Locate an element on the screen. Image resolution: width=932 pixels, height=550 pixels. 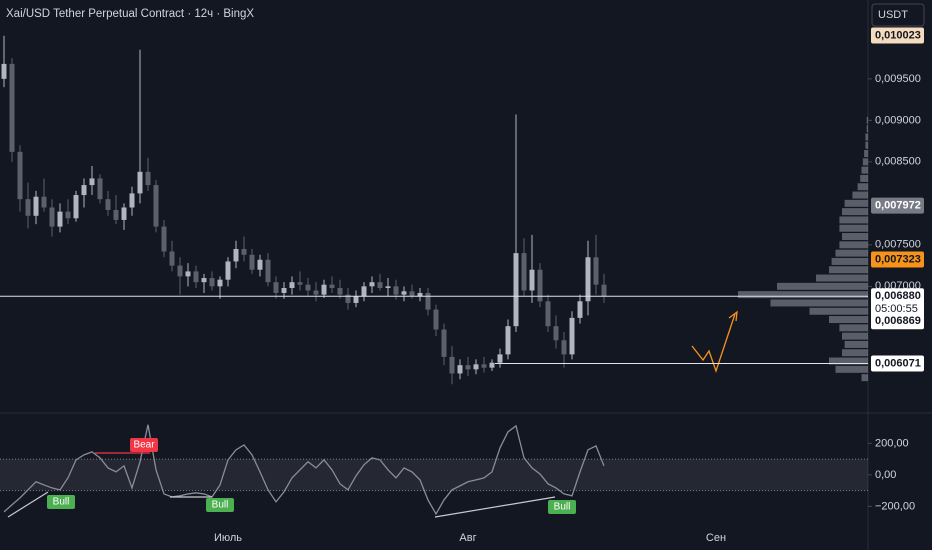
y-tick-label: 0,00 is located at coordinates (885, 475).